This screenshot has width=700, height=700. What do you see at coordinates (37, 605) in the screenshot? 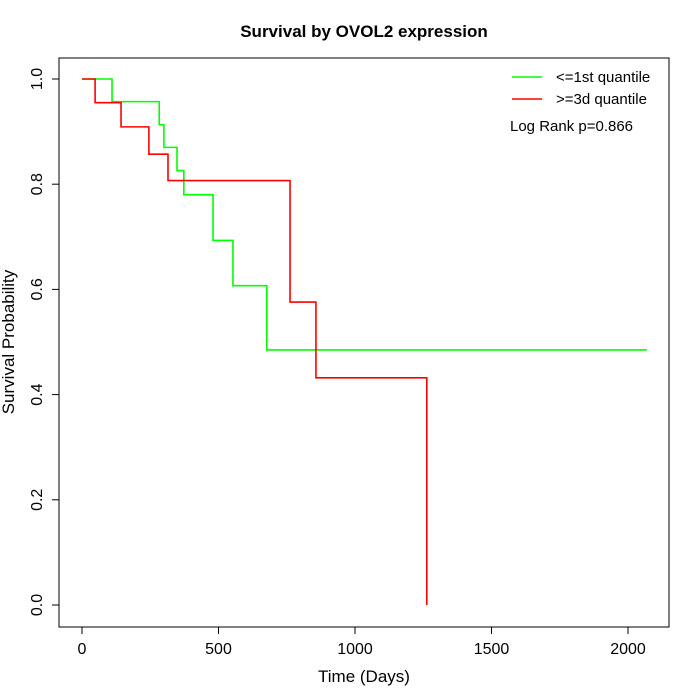
I see `y-tick-label: 0.0` at bounding box center [37, 605].